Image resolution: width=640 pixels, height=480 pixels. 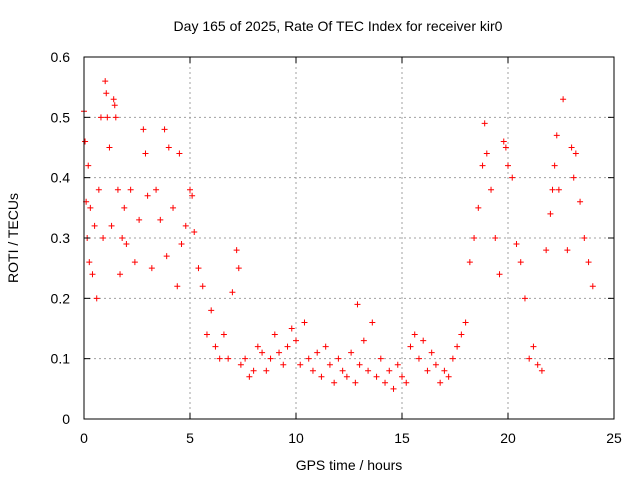 What do you see at coordinates (61, 117) in the screenshot?
I see `y-tick-label: 0.5` at bounding box center [61, 117].